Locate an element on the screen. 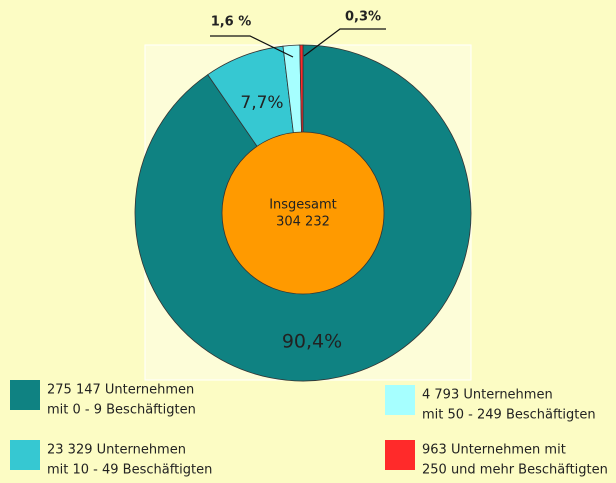 This screenshot has height=483, width=616. legend-label: mit 0 - 9 Beschäftigten is located at coordinates (121, 410).